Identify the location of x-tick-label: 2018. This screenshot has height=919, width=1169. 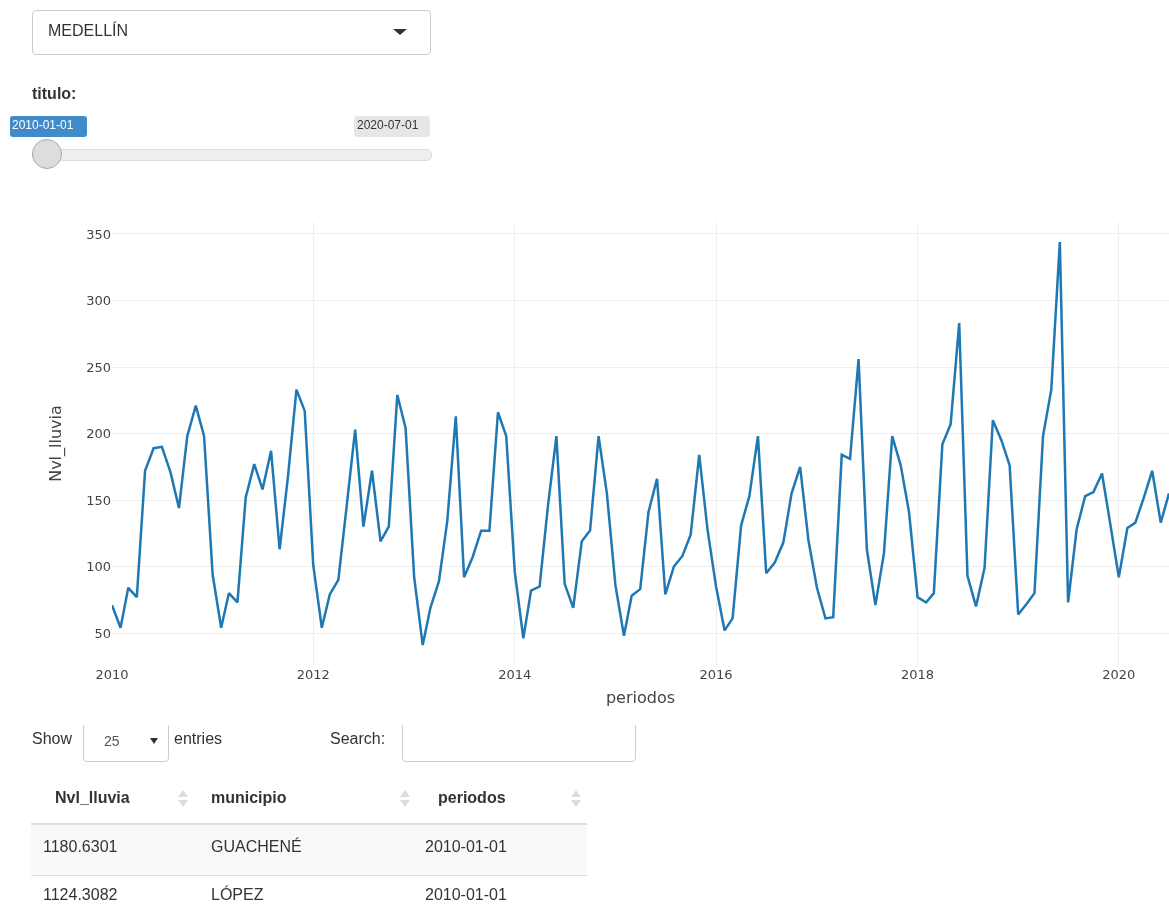
(918, 674).